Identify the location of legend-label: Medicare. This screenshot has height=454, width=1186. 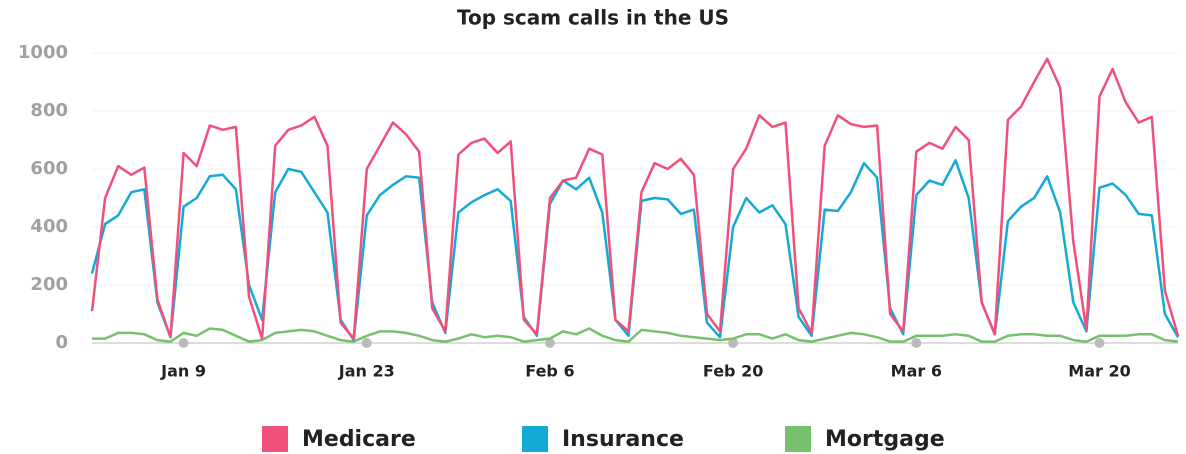
(359, 439).